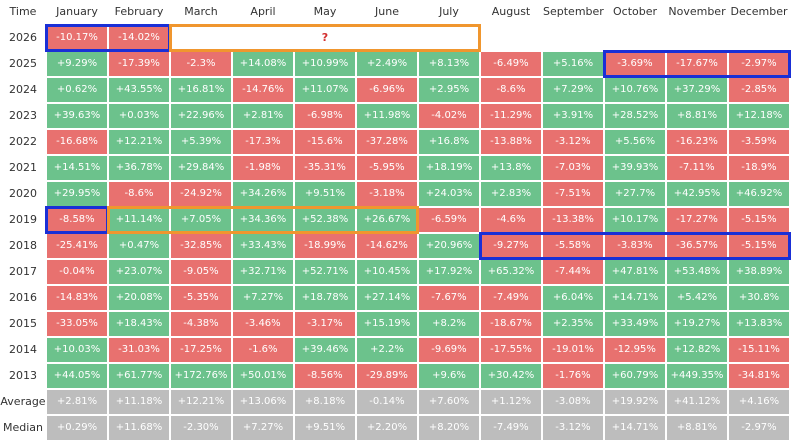 Image resolution: width=800 pixels, height=447 pixels. I want to click on return-cell: -8.58%, so click(77, 220).